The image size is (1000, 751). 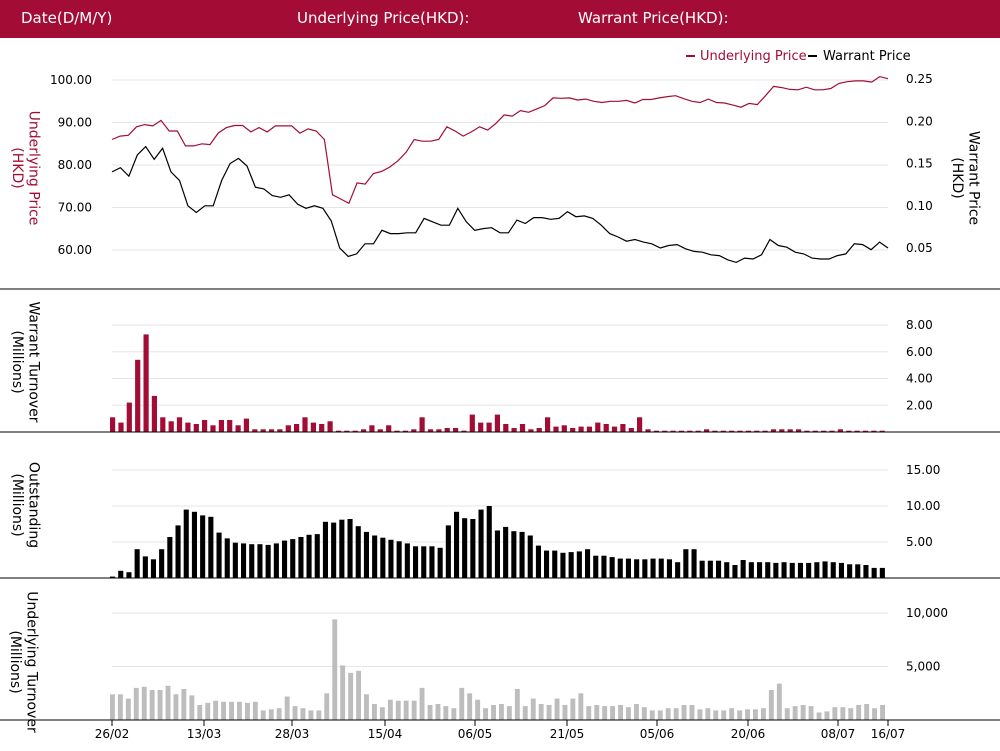 I want to click on ytick-left-label: 90.00, so click(x=75, y=123).